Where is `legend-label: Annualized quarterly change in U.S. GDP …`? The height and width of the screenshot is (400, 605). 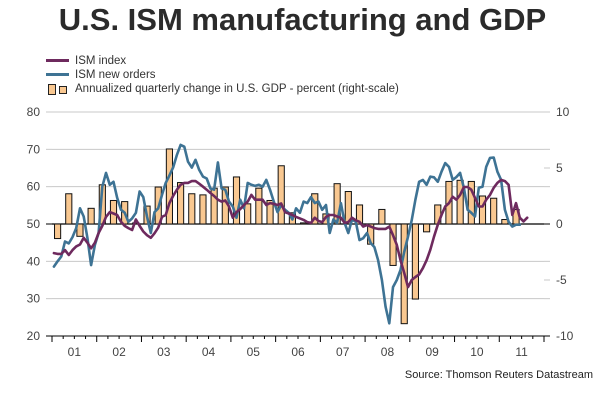
legend-label: Annualized quarterly change in U.S. GDP … is located at coordinates (237, 89).